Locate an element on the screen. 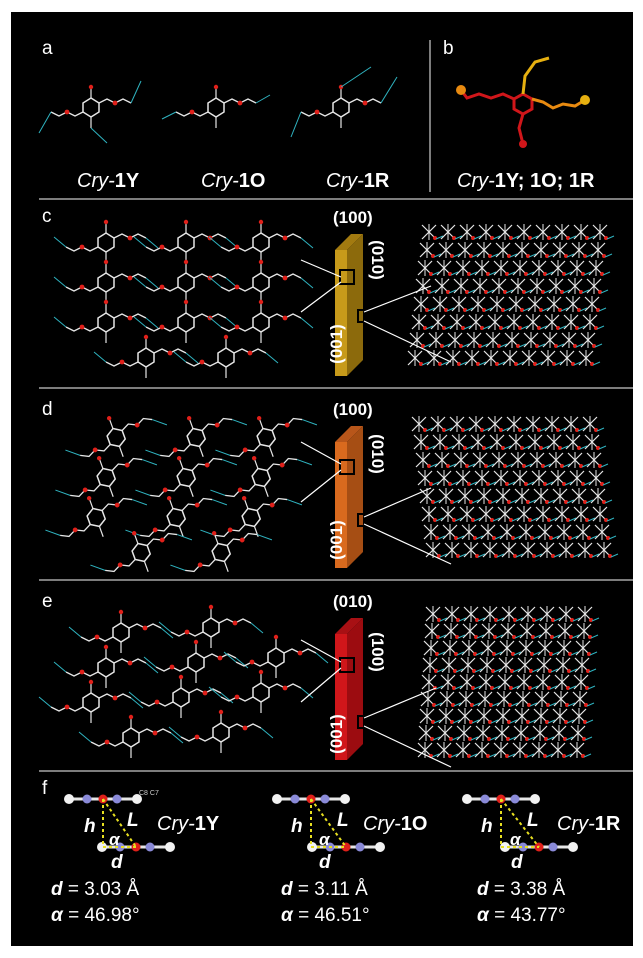  geom-alpha-1y: α is located at coordinates (114, 839).